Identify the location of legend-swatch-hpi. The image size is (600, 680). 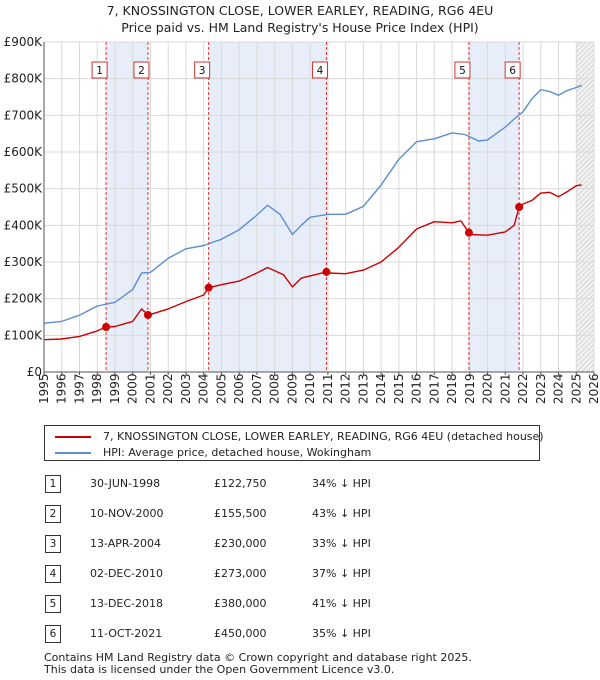
(73, 452).